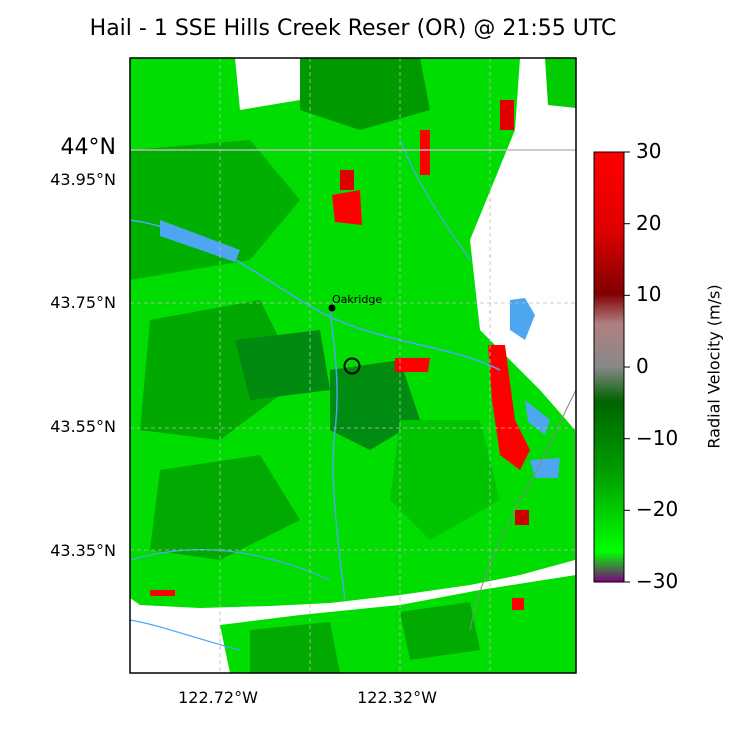 The width and height of the screenshot is (747, 731). What do you see at coordinates (83, 302) in the screenshot?
I see `lat-label-43-75: 43.75°N` at bounding box center [83, 302].